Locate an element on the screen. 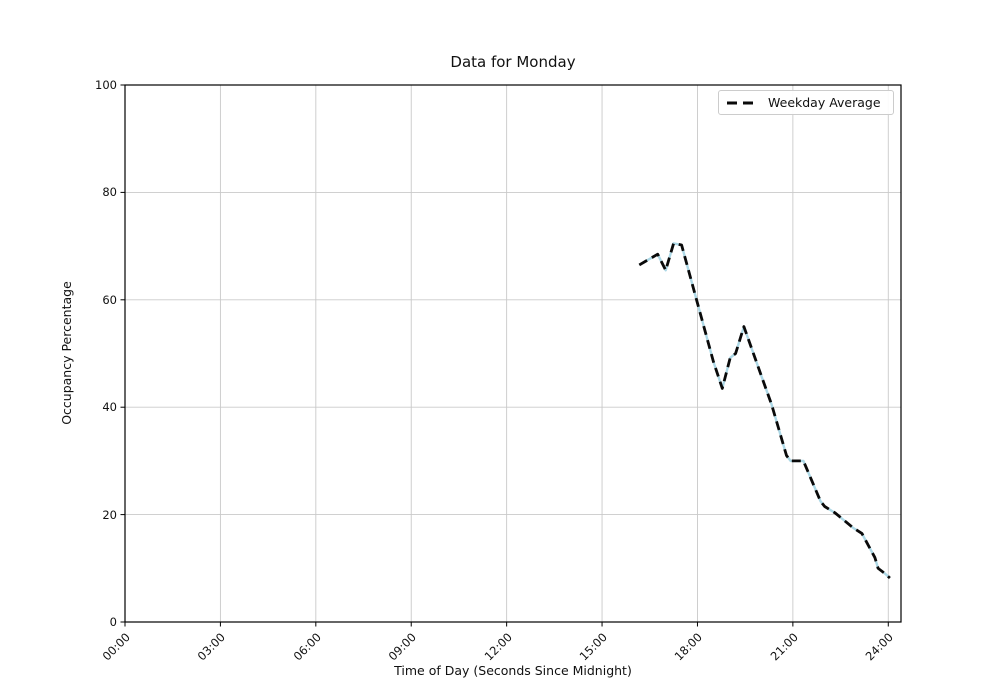  y-tick-label: 0 is located at coordinates (113, 622).